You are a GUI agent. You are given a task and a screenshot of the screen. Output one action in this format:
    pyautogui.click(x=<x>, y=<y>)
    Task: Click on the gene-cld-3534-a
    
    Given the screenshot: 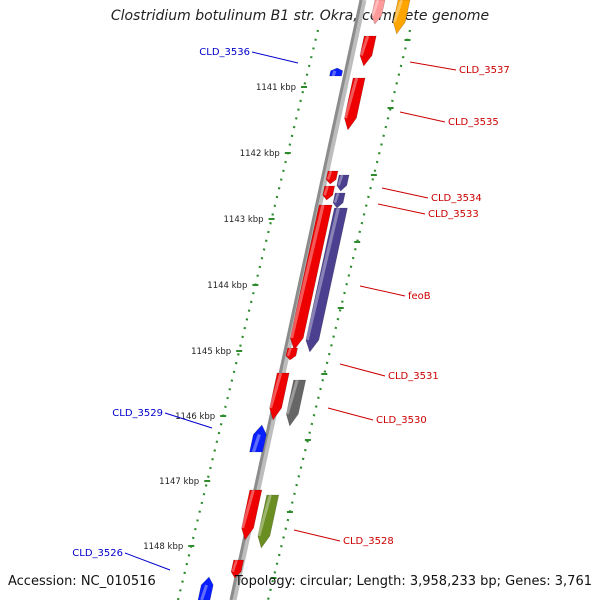 What is the action you would take?
    pyautogui.click(x=332, y=177)
    